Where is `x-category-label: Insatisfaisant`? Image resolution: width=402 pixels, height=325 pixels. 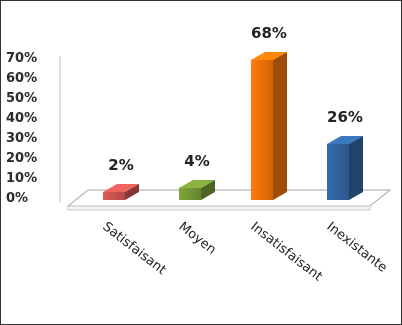
x-category-label: Insatisfaisant is located at coordinates (286, 251).